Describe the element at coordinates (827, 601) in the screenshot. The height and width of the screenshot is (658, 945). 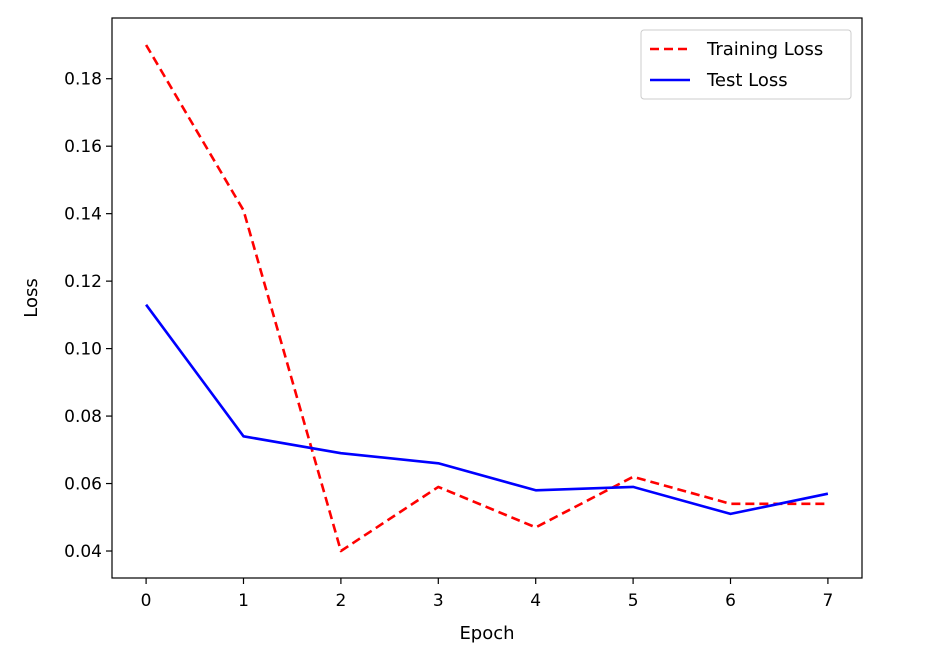
I see `x-tick-label: 7` at that location.